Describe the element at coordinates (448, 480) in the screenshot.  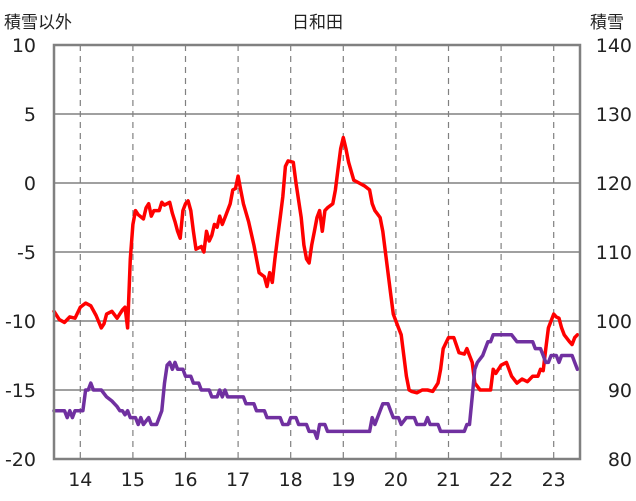
I see `x-tick-label: 21` at that location.